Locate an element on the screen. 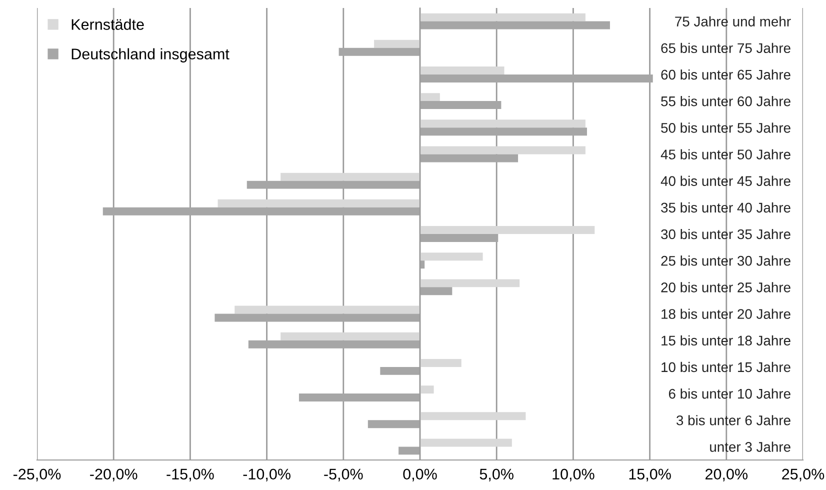  x-tick-label: 20,0% is located at coordinates (727, 475).